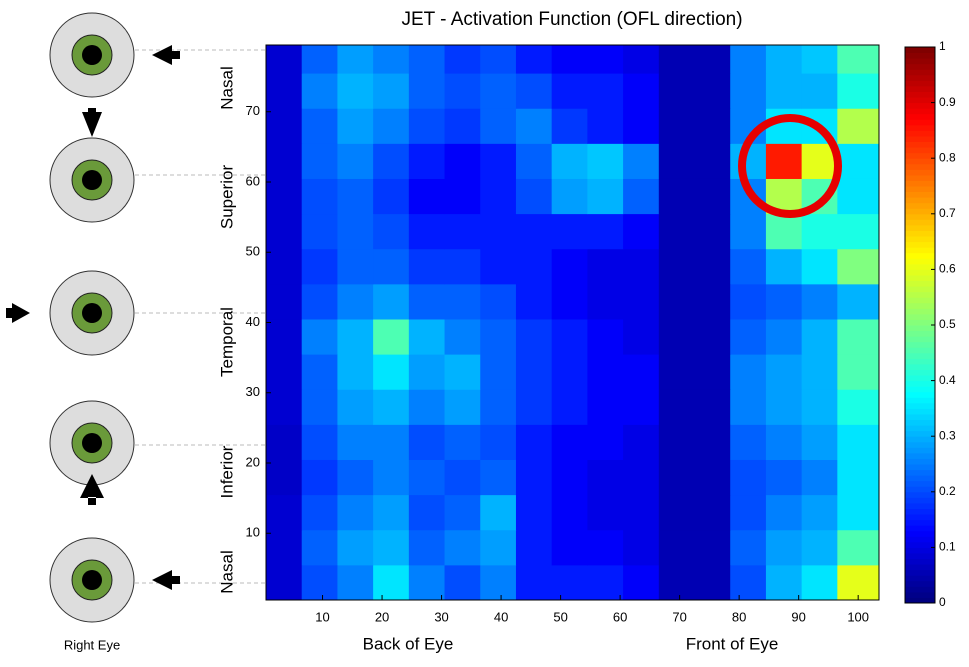 This screenshot has height=667, width=969. What do you see at coordinates (253, 532) in the screenshot?
I see `y-tick-label: 10` at bounding box center [253, 532].